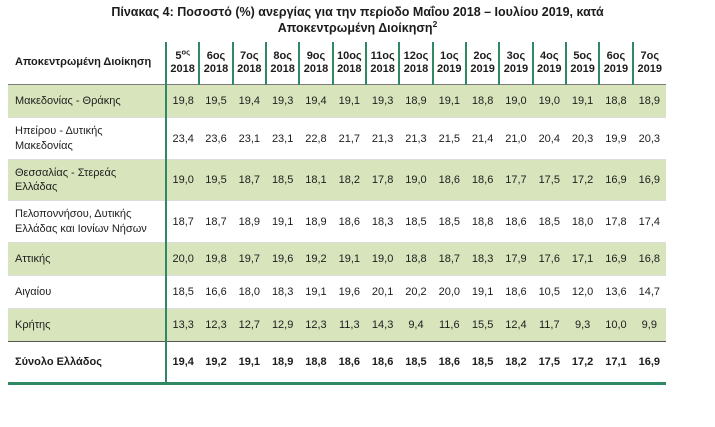 Image resolution: width=715 pixels, height=427 pixels. Describe the element at coordinates (549, 259) in the screenshot. I see `data-cell: 17,6` at that location.